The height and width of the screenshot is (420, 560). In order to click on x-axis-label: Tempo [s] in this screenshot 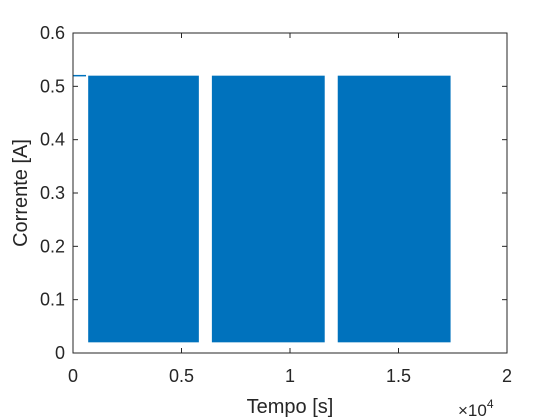, I will do `click(290, 407)`.